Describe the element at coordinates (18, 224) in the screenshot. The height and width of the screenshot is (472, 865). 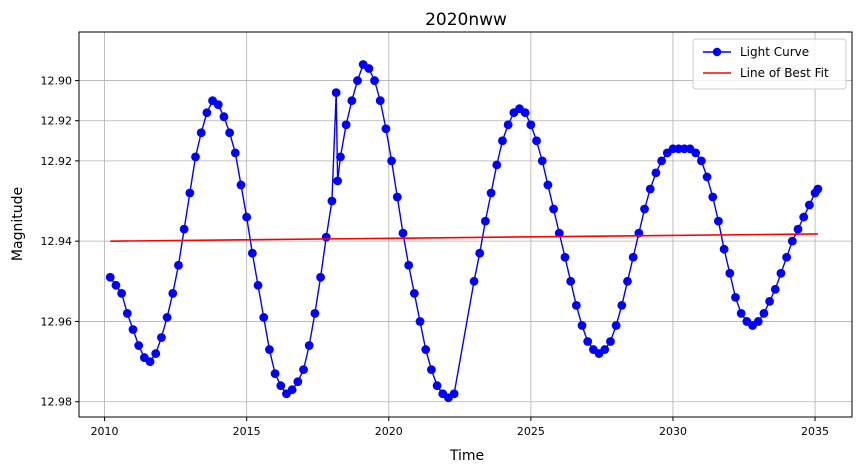
I see `y-axis-label: Magnitude` at that location.